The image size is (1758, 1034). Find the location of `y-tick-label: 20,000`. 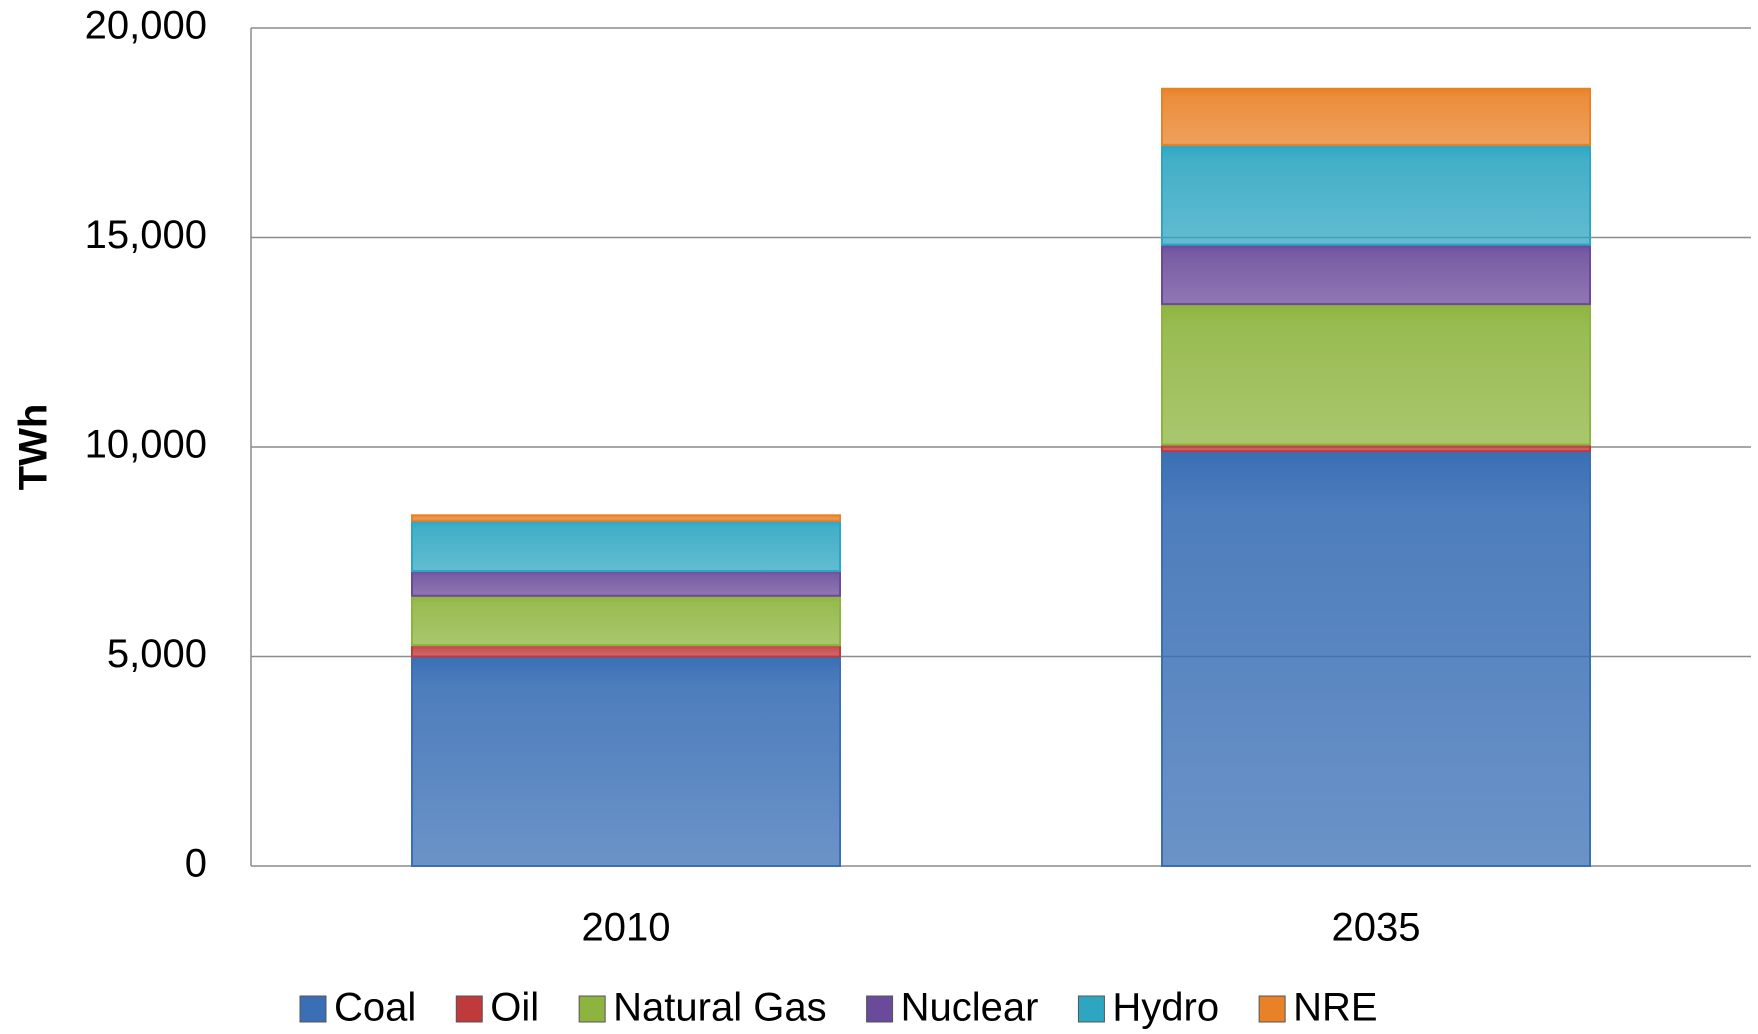

y-tick-label: 20,000 is located at coordinates (146, 26).